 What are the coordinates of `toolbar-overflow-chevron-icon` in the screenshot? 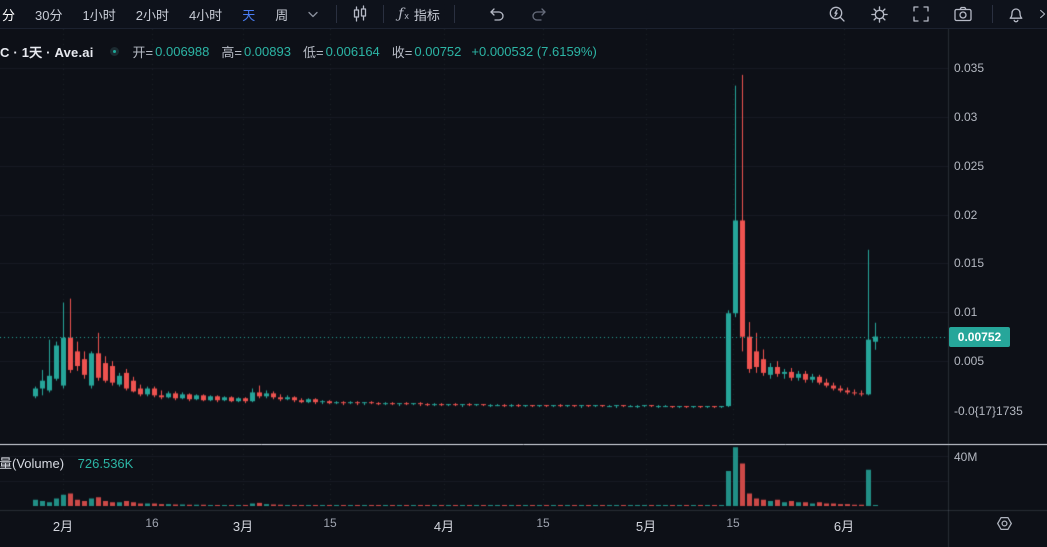 It's located at (1043, 14).